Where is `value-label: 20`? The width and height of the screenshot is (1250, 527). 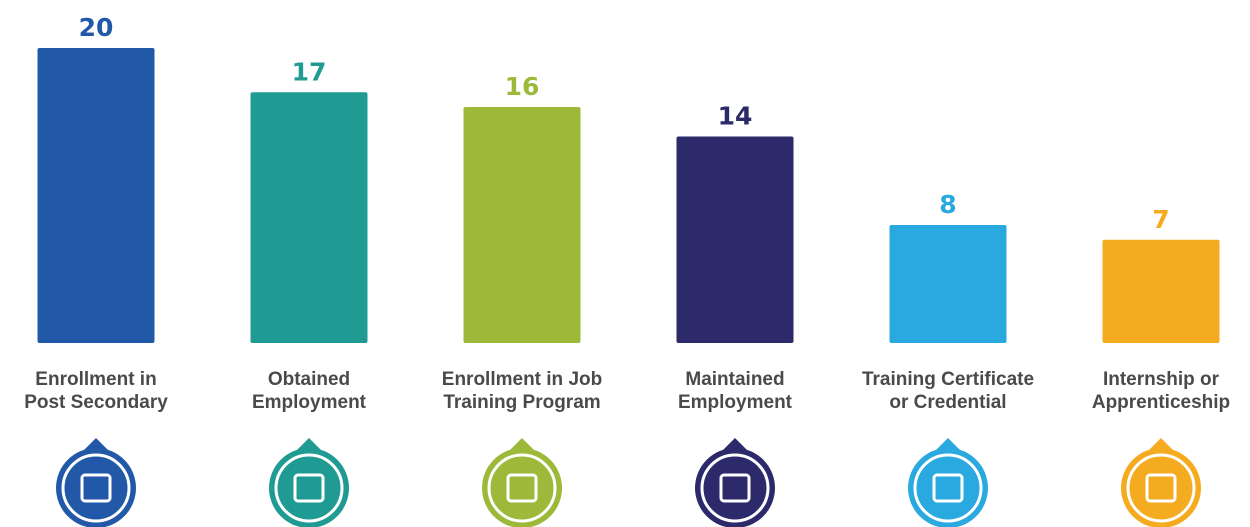 value-label: 20 is located at coordinates (96, 27).